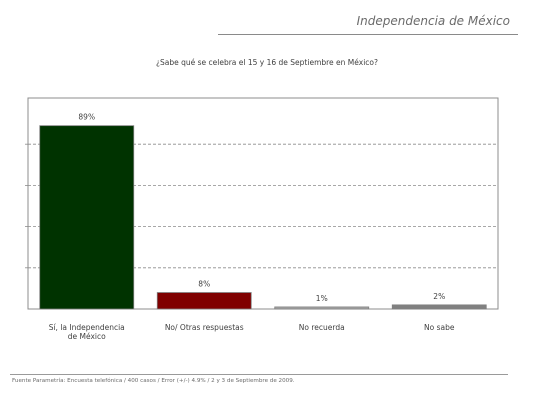 This screenshot has width=534, height=402. I want to click on data-label-4: 2%, so click(439, 296).